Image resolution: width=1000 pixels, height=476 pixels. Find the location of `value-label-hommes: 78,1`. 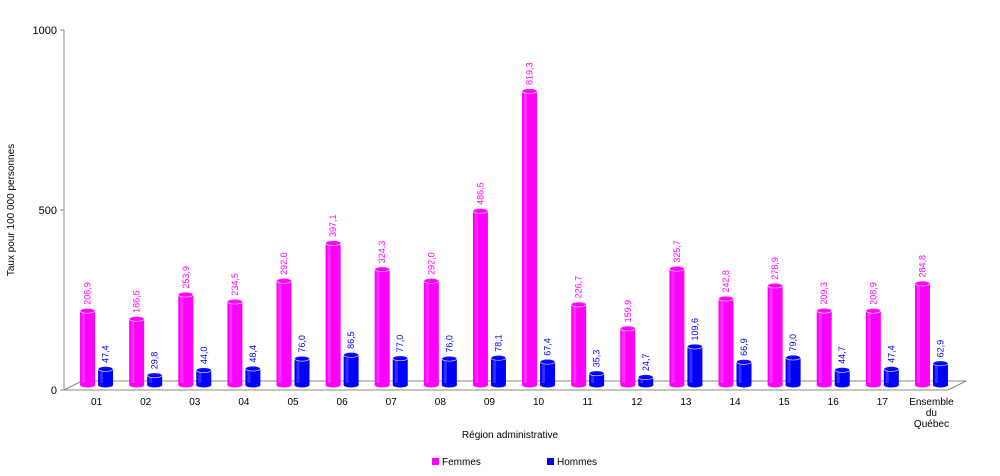

value-label-hommes: 78,1 is located at coordinates (498, 343).